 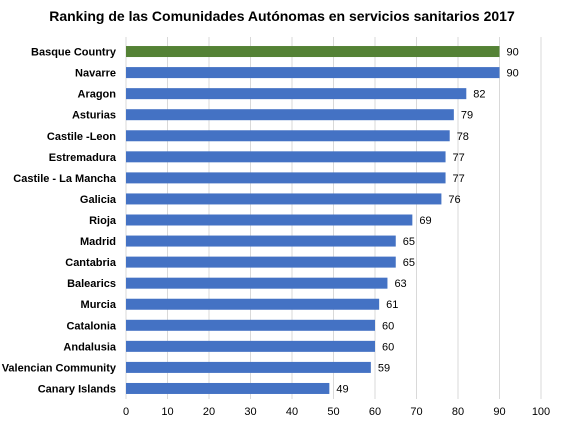 What do you see at coordinates (375, 412) in the screenshot?
I see `x-tick-label: 60` at bounding box center [375, 412].